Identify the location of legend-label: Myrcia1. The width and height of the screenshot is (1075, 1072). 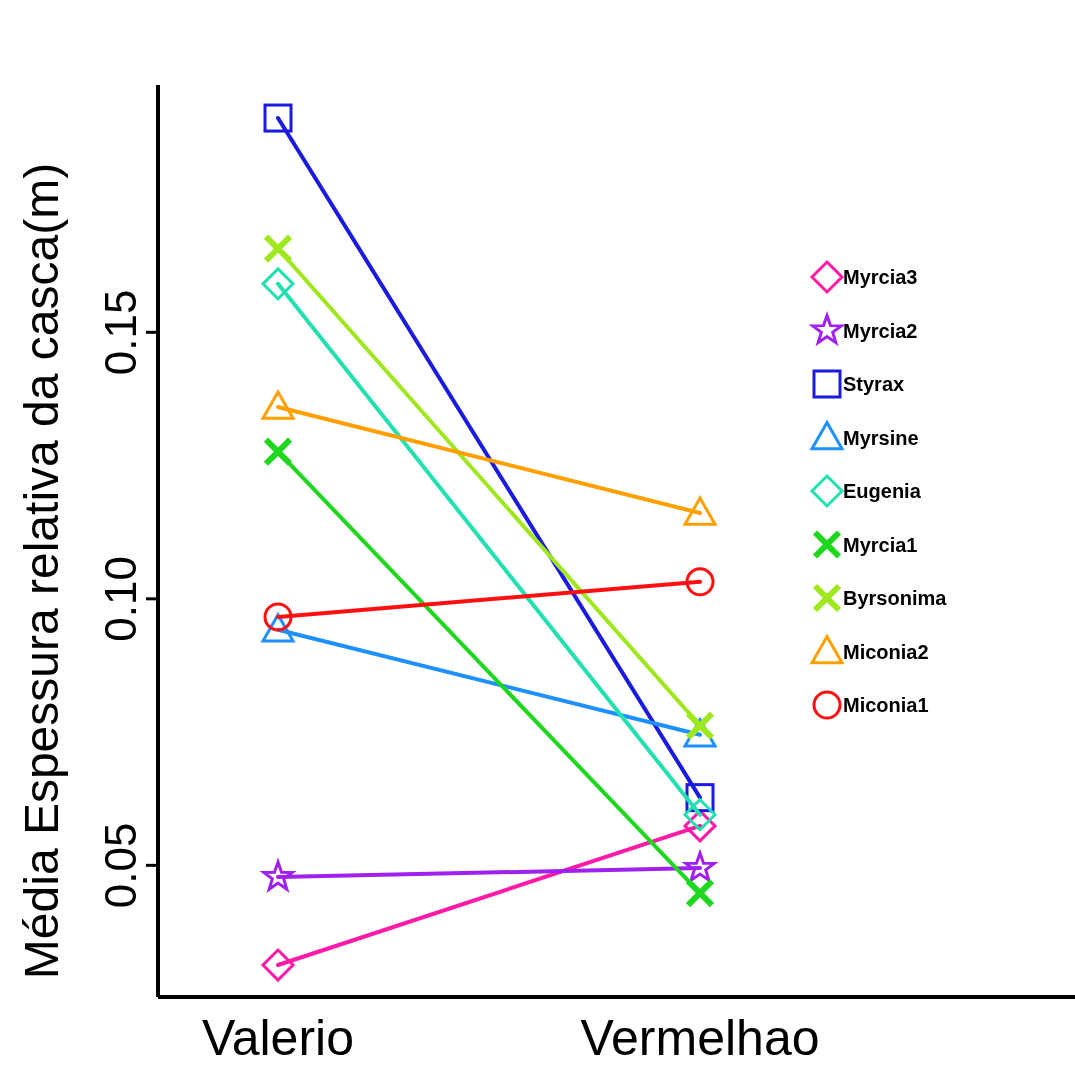
(880, 544).